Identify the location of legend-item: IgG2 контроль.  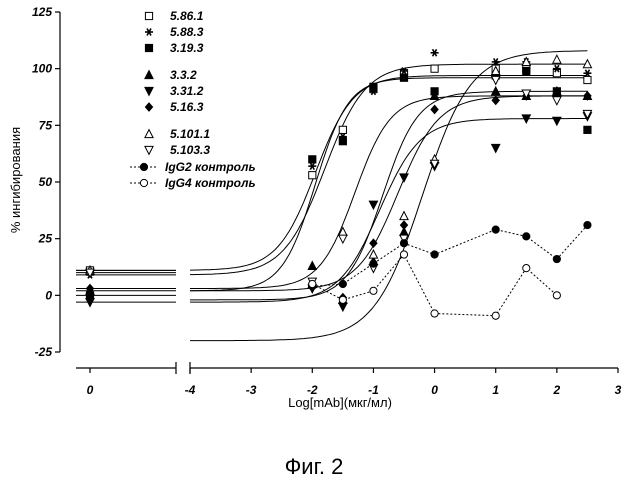
(193, 167).